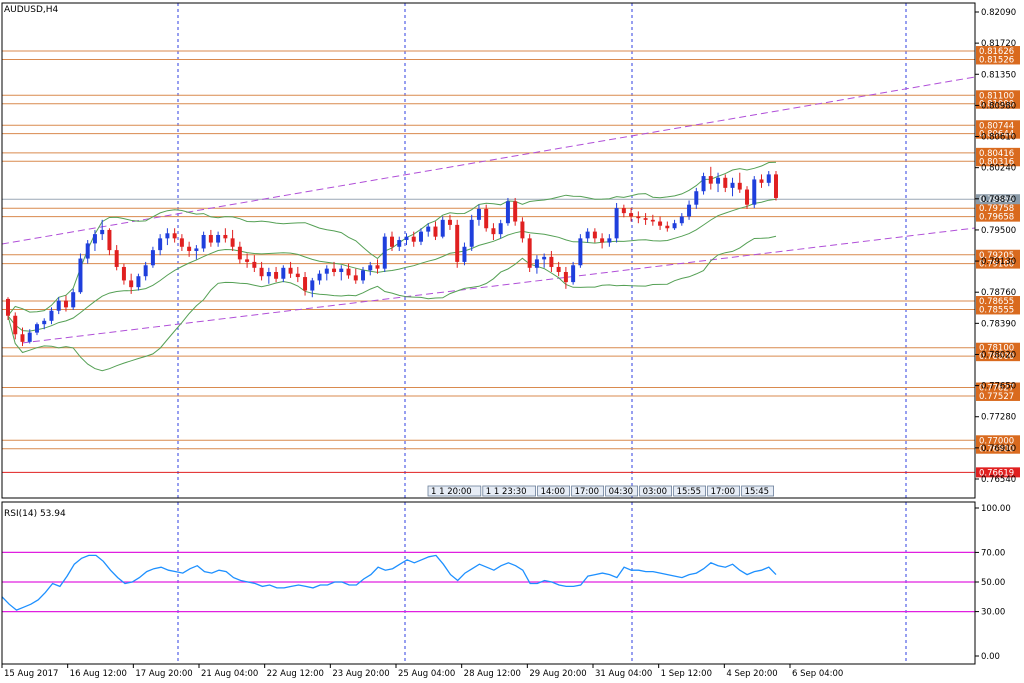 The image size is (1024, 683). I want to click on time-tick-label: 29 Aug 20:00, so click(557, 674).